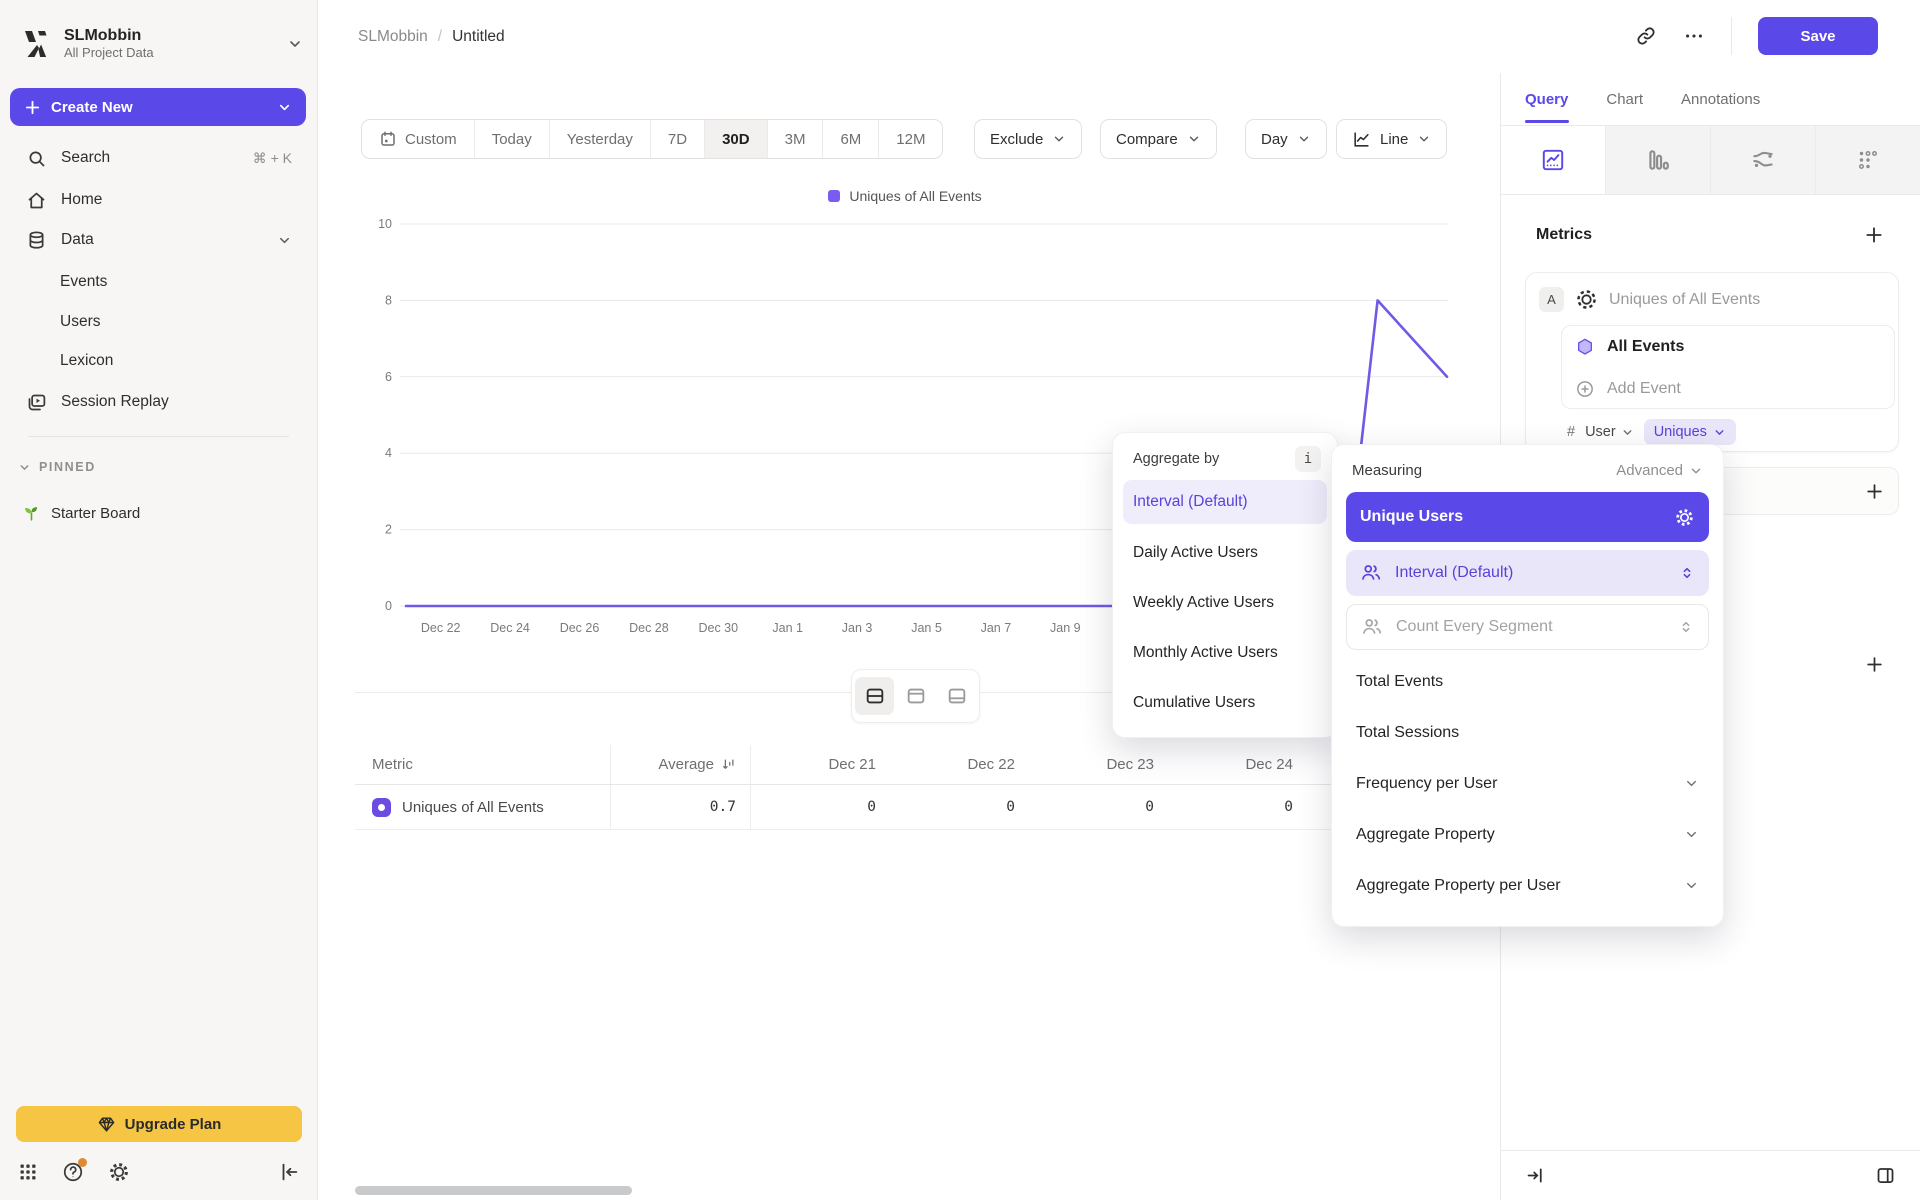  I want to click on tab-annotations: Annotations, so click(1721, 99).